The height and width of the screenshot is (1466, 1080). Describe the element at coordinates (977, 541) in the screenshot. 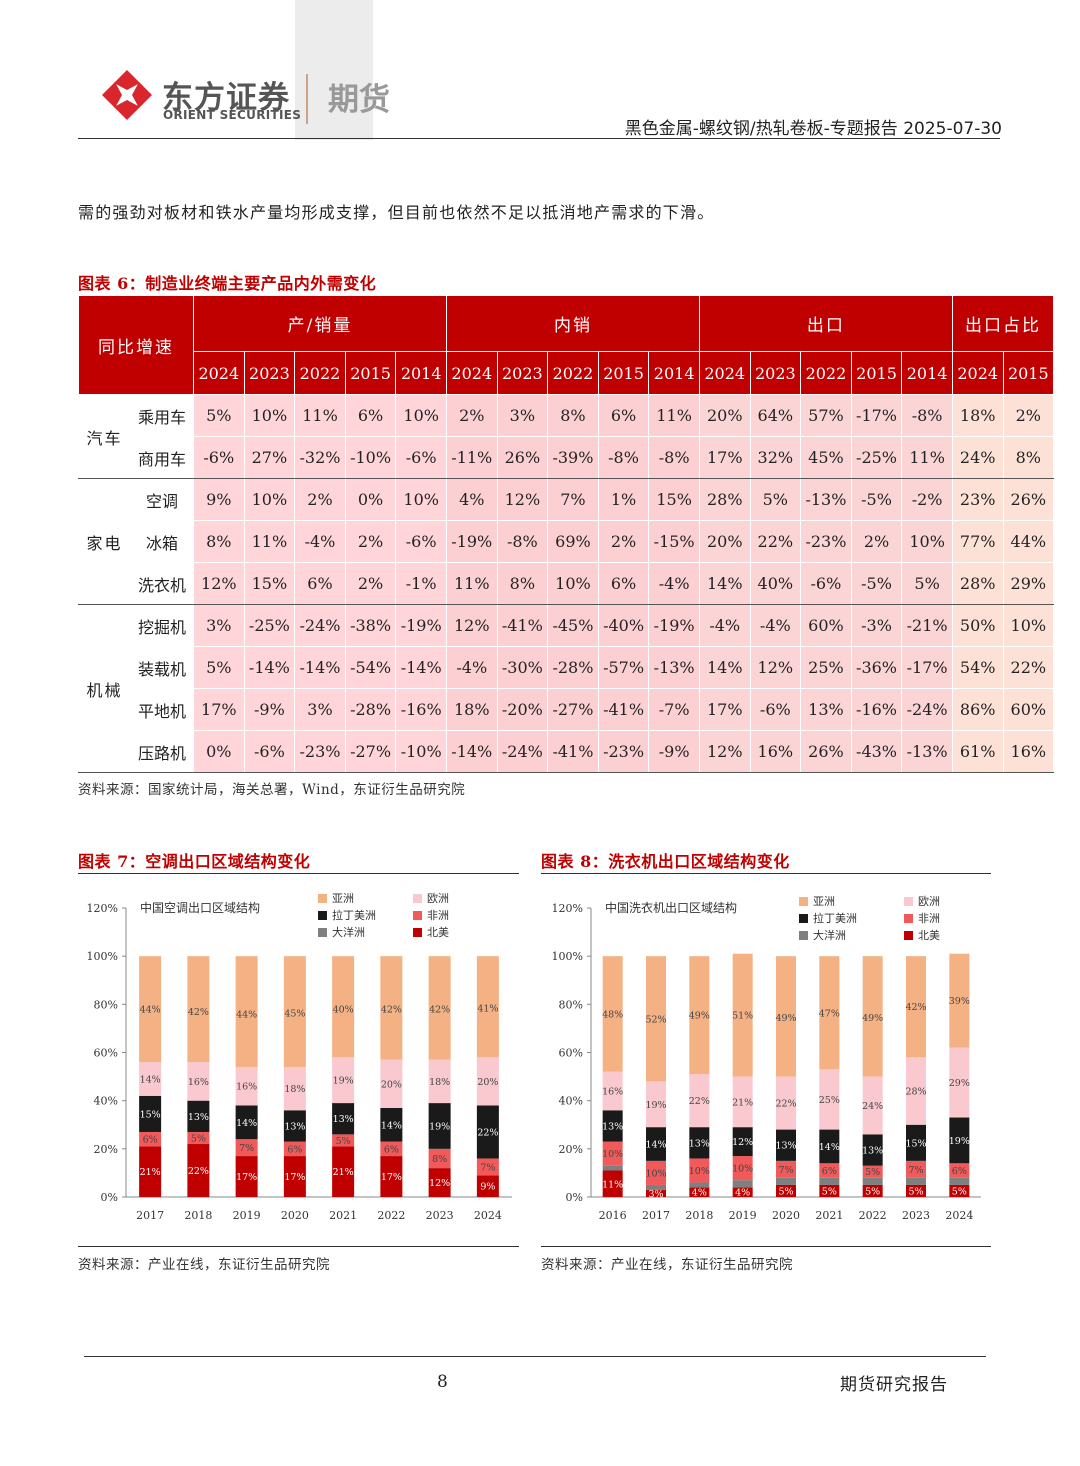

I see `value-cell: 77%` at that location.